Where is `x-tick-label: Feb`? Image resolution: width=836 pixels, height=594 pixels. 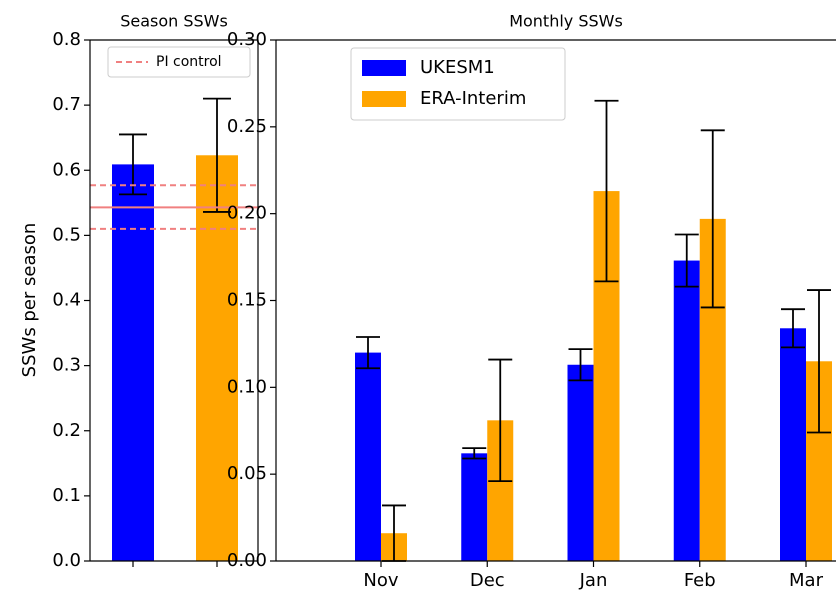 x-tick-label: Feb is located at coordinates (700, 580).